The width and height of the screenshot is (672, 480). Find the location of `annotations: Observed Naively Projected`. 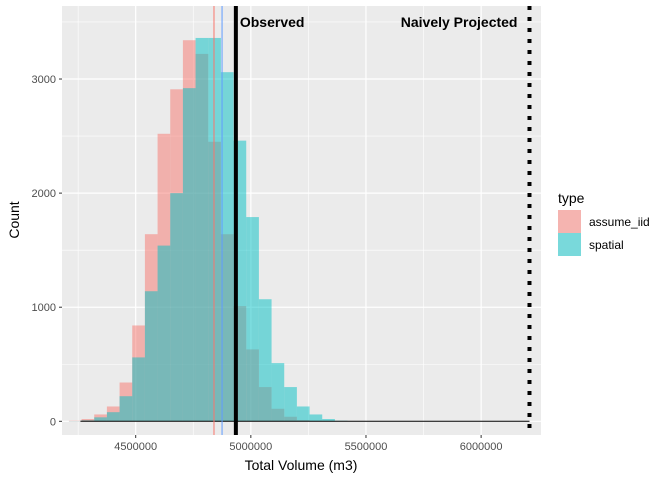

annotations: Observed Naively Projected is located at coordinates (379, 22).